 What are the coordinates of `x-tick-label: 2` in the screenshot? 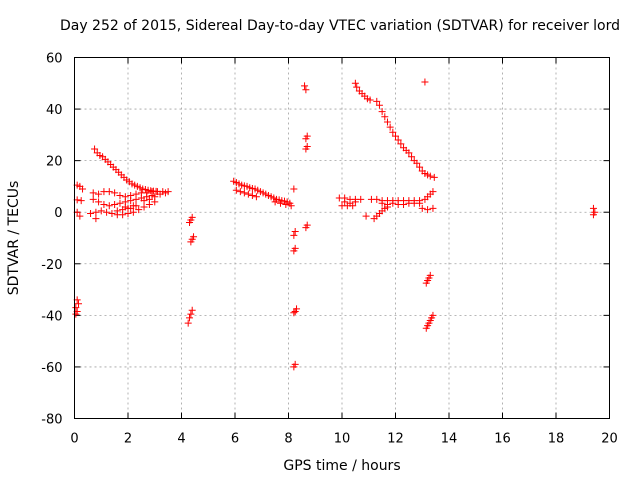 It's located at (128, 439).